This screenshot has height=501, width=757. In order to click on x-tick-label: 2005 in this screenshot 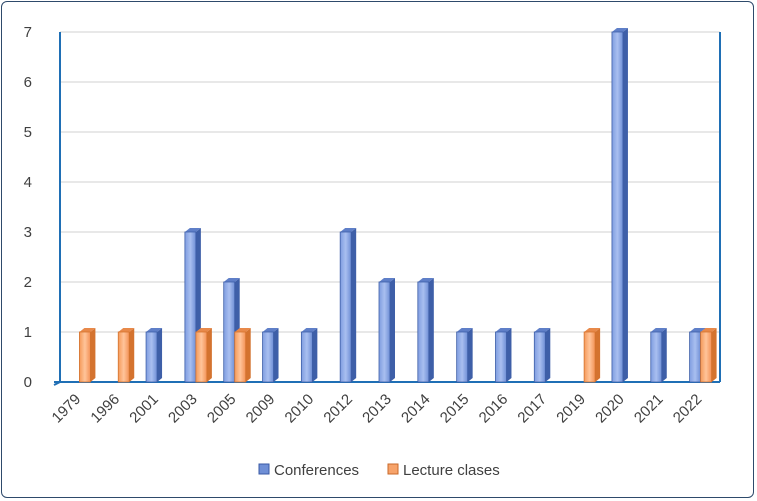, I will do `click(222, 409)`.